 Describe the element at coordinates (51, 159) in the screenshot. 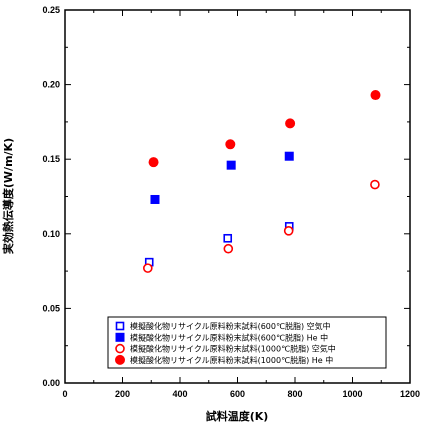

I see `y-tick-label: 0.15` at that location.